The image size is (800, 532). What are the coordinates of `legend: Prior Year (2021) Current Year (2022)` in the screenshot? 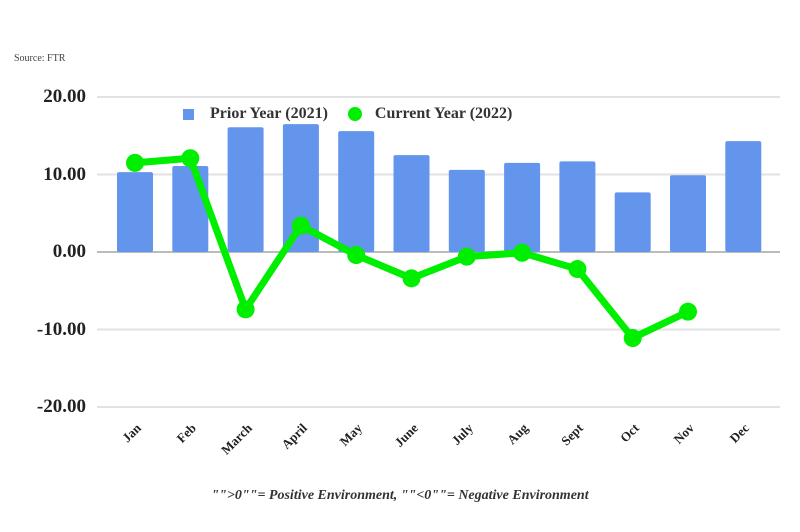 It's located at (347, 114).